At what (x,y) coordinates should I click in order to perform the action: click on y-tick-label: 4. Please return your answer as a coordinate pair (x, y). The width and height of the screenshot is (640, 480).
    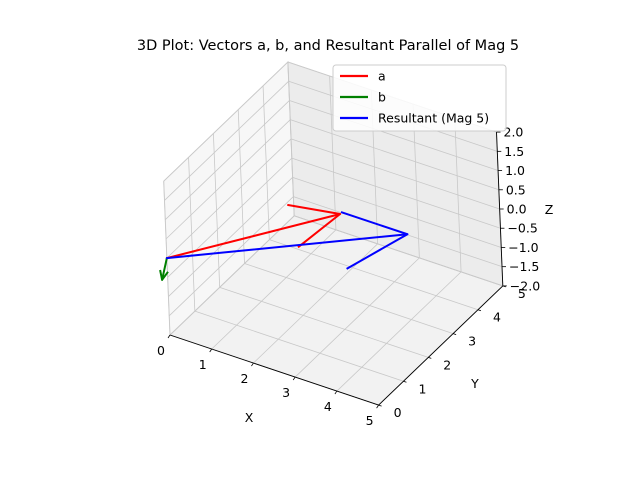
    Looking at the image, I should click on (497, 317).